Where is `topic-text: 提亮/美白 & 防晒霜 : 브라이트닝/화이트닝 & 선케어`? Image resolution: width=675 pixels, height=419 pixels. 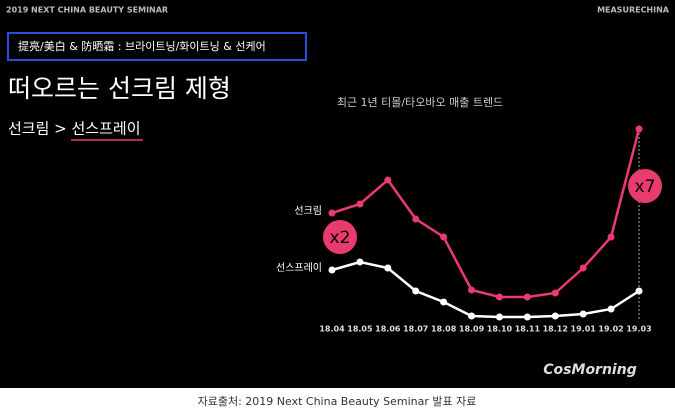 topic-text: 提亮/美白 & 防晒霜 : 브라이트닝/화이트닝 & 선케어 is located at coordinates (142, 46).